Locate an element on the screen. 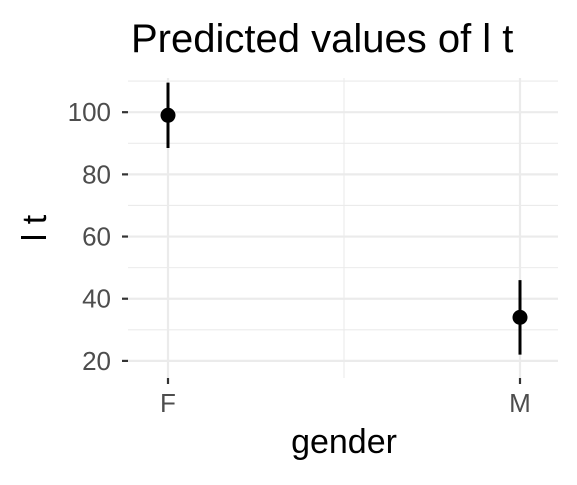 The height and width of the screenshot is (485, 577). chart-title: Predicted values of l t is located at coordinates (322, 39).